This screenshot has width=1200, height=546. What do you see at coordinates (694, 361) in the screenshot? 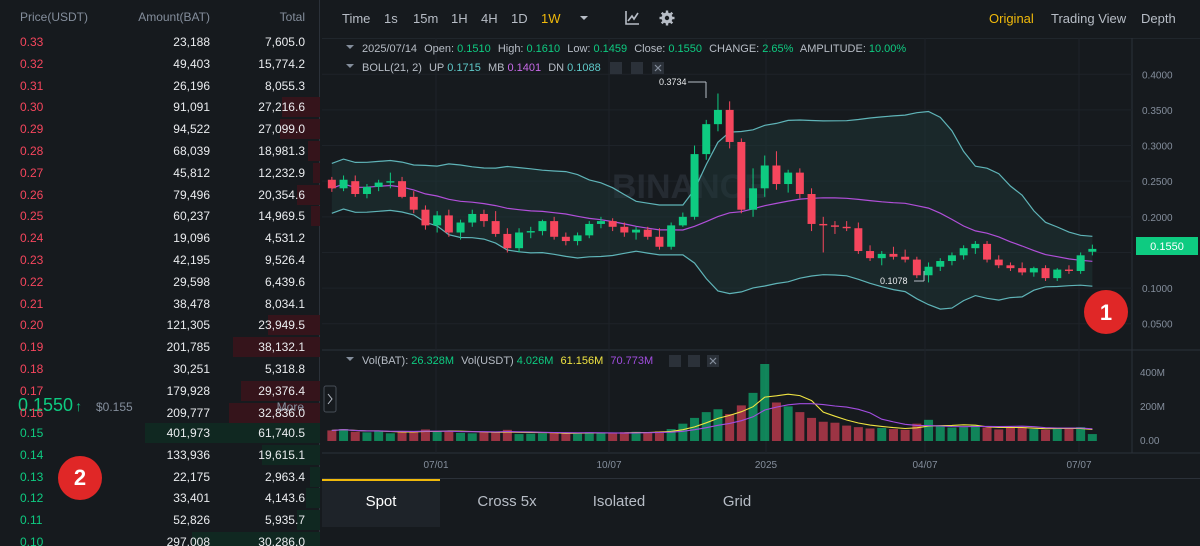
I see `volume-settings-icon` at bounding box center [694, 361].